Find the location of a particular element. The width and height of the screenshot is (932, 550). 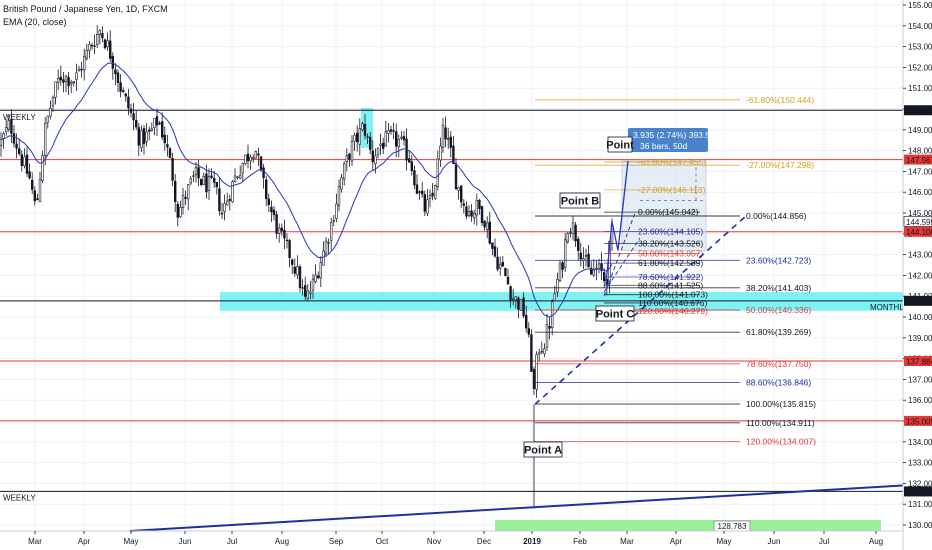

price-tag-box is located at coordinates (918, 159).